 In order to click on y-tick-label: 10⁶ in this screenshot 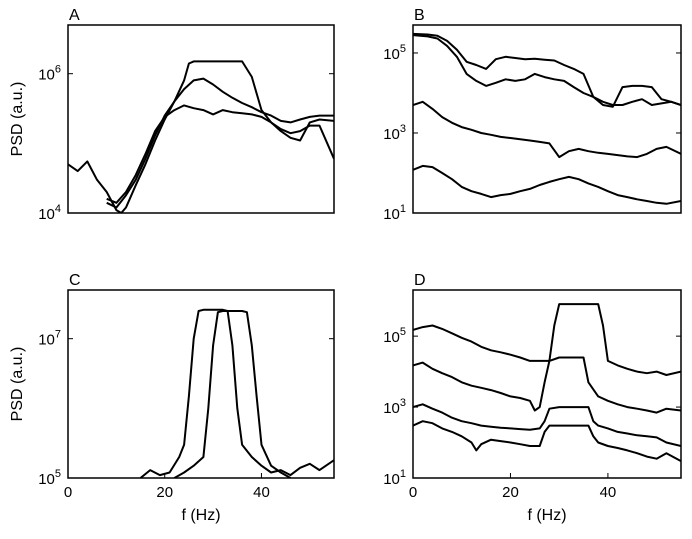, I will do `click(49, 74)`.